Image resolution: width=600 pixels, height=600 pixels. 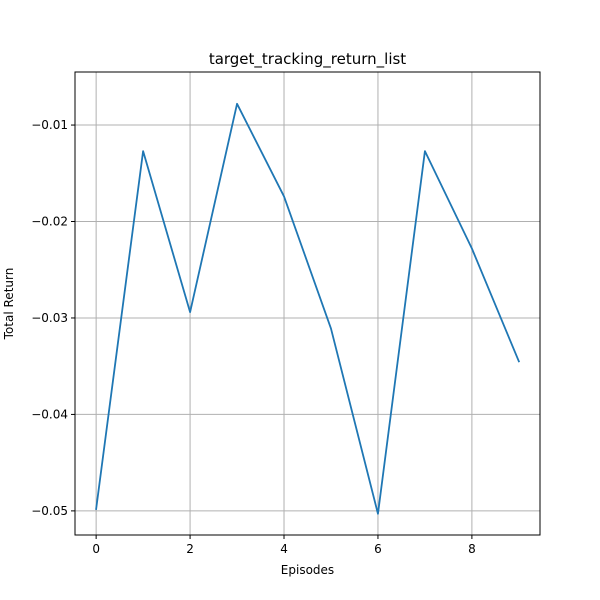 What do you see at coordinates (49, 318) in the screenshot?
I see `y-tick-label: −0.03` at bounding box center [49, 318].